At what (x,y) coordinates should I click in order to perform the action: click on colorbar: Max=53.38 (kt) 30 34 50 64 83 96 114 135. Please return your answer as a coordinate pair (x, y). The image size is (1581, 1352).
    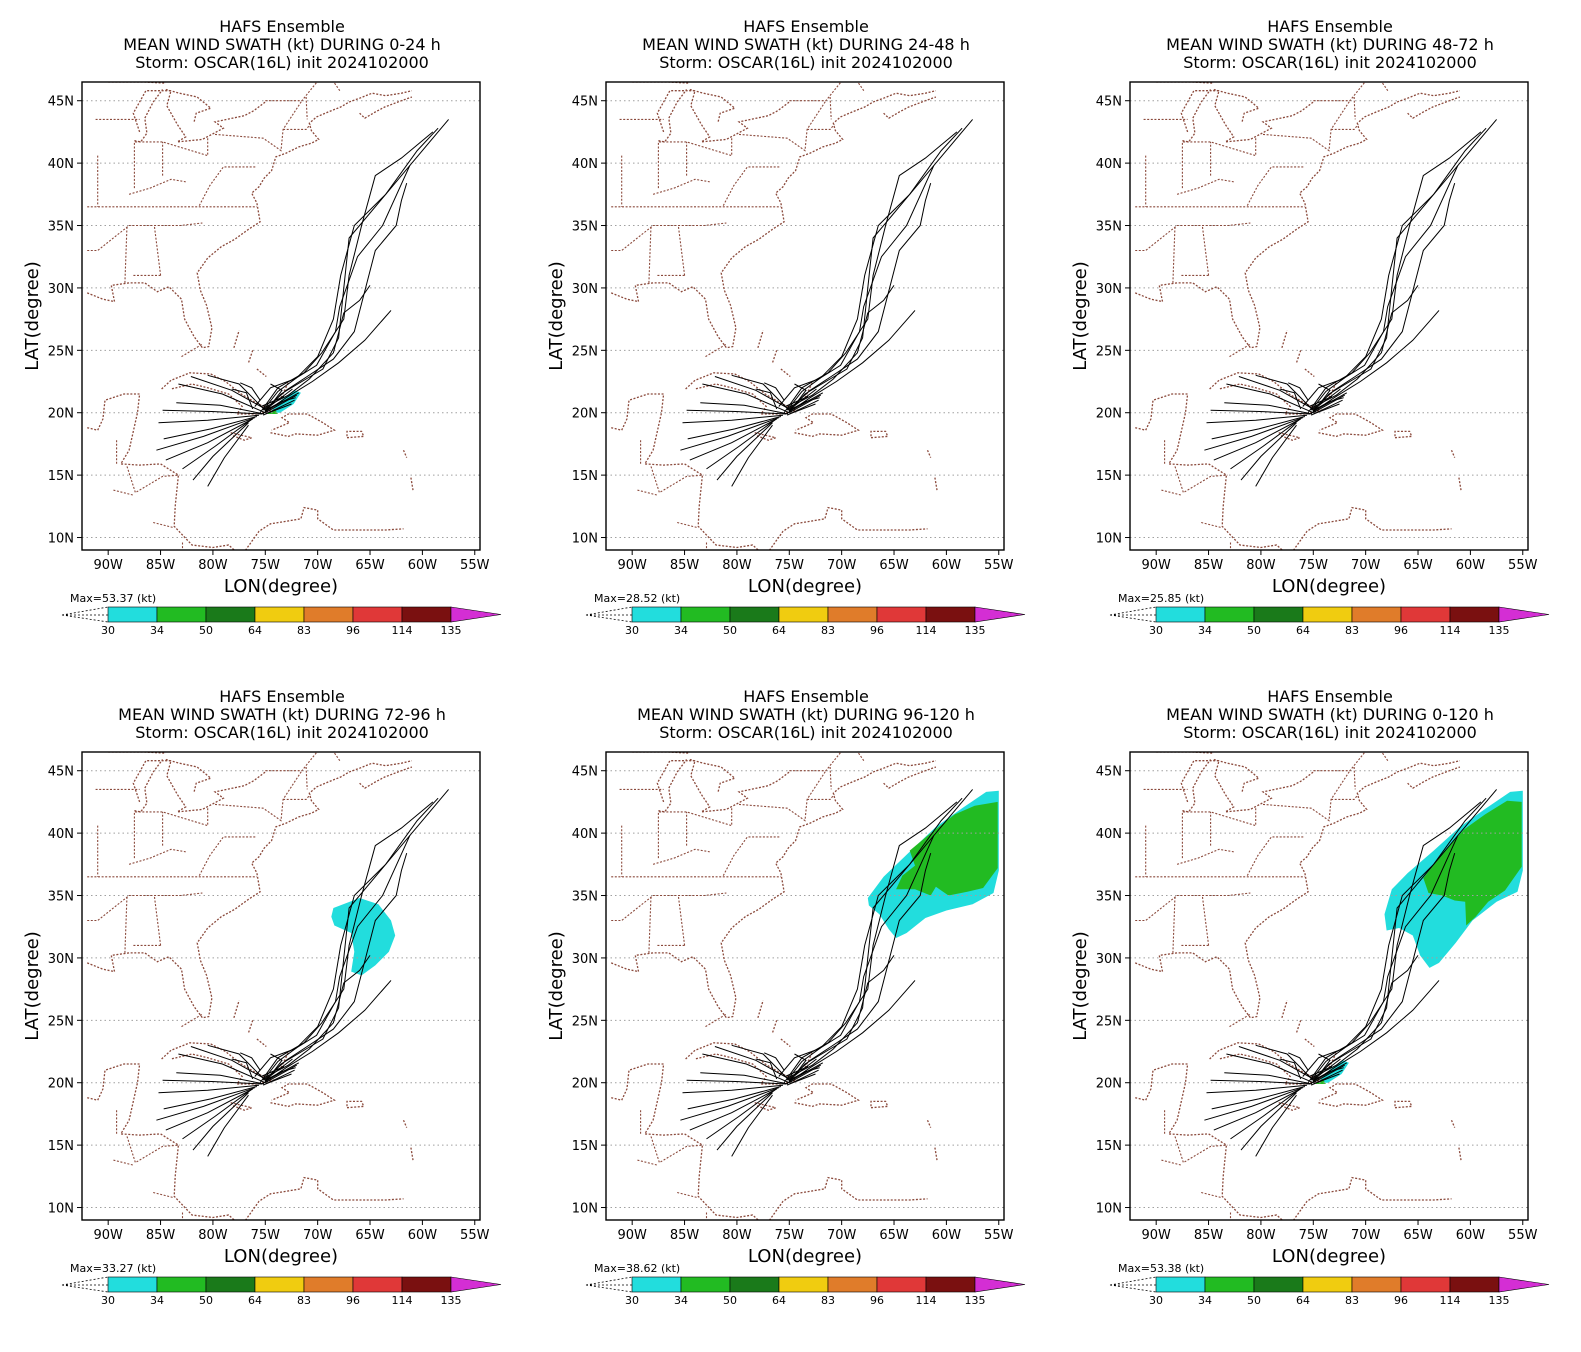
    Looking at the image, I should click on (1329, 1284).